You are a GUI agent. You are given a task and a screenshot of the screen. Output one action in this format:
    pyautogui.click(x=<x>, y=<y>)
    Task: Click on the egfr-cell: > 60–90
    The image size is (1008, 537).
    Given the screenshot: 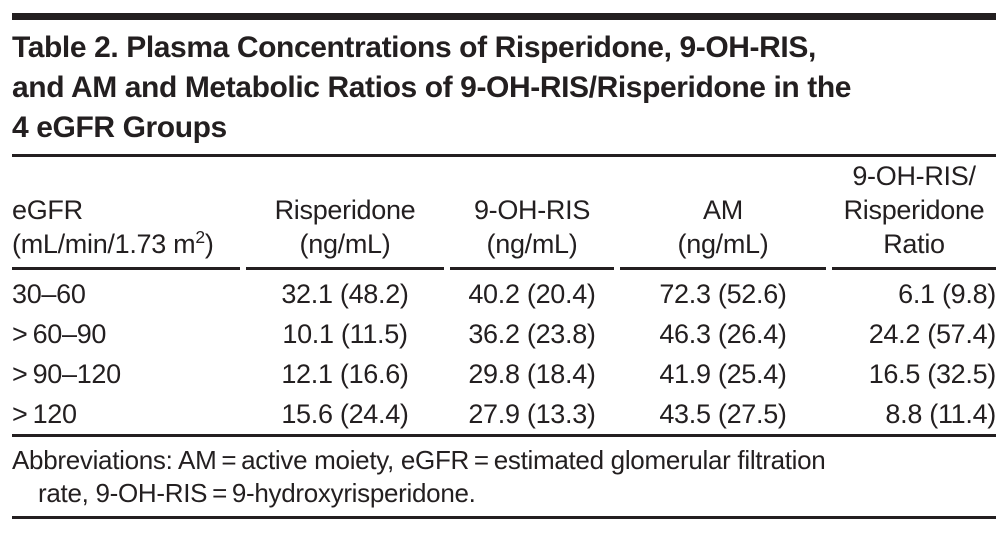 What is the action you would take?
    pyautogui.click(x=59, y=334)
    